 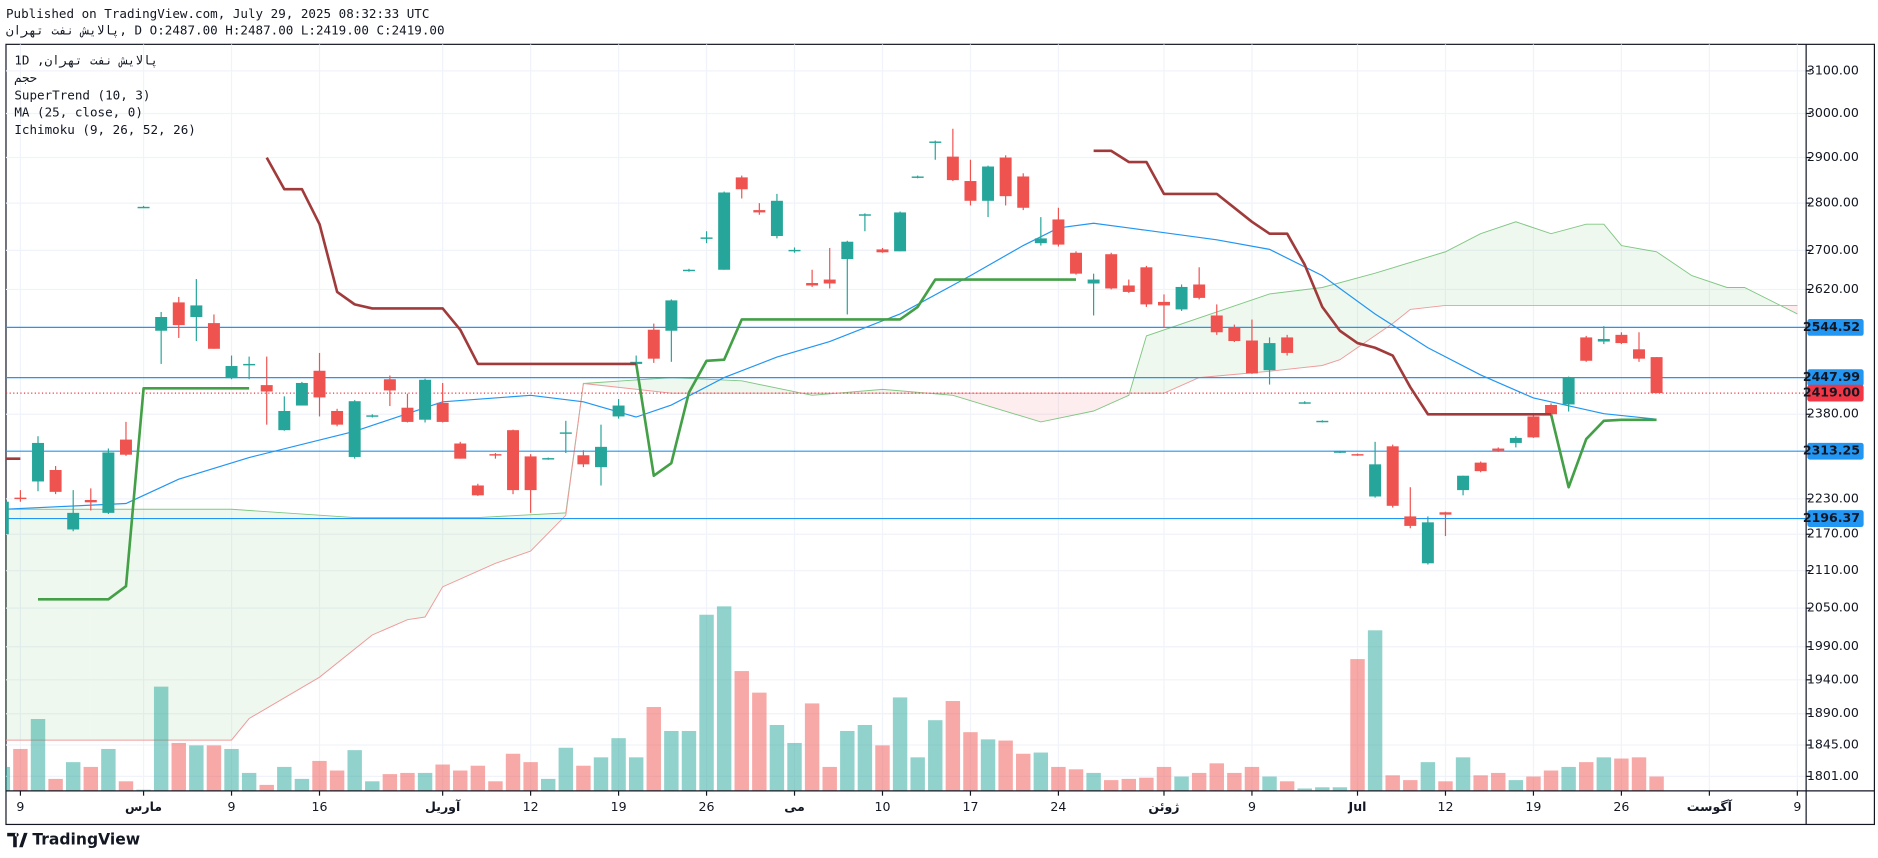 I want to click on legend-ma: MA (25, close, 0), so click(x=78, y=112).